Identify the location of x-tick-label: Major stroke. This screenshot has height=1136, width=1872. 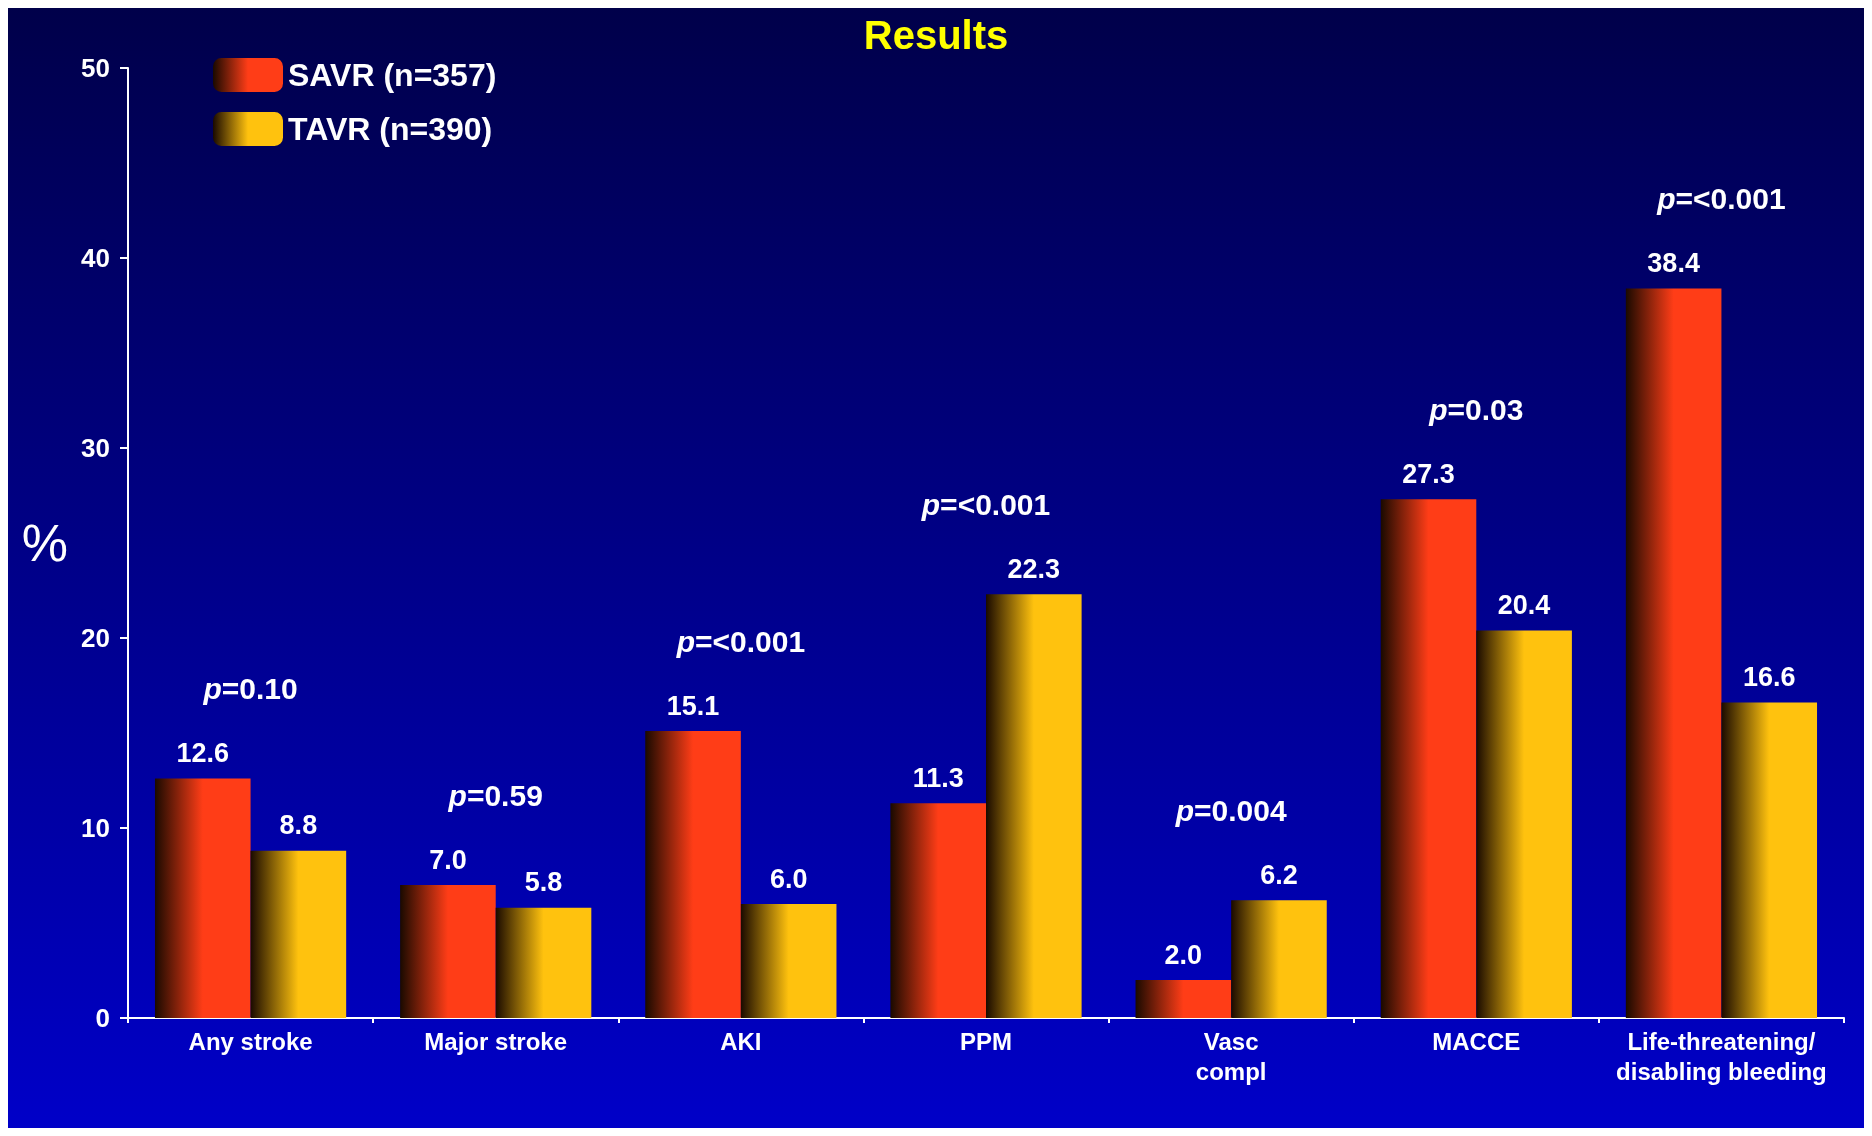
(496, 1041).